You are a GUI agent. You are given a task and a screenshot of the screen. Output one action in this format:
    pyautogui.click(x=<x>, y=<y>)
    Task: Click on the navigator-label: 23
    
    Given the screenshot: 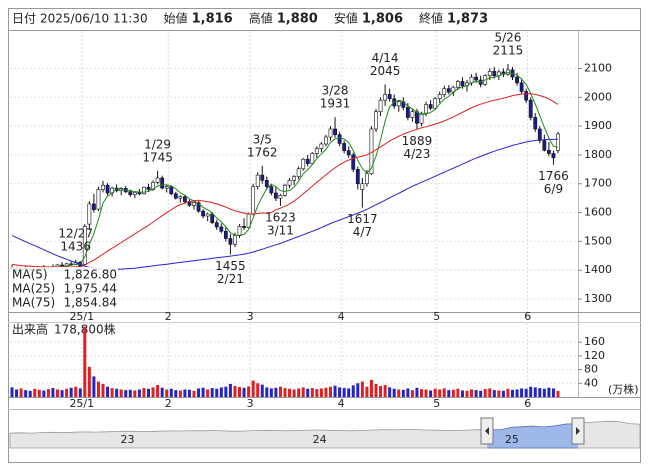 What is the action you would take?
    pyautogui.click(x=127, y=439)
    